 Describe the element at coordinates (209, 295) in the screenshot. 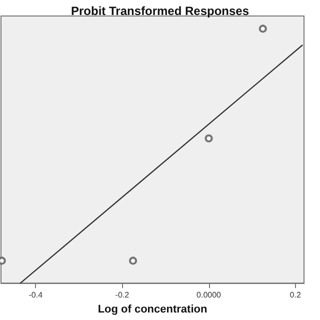

I see `x-tick-label: 0.0000` at that location.